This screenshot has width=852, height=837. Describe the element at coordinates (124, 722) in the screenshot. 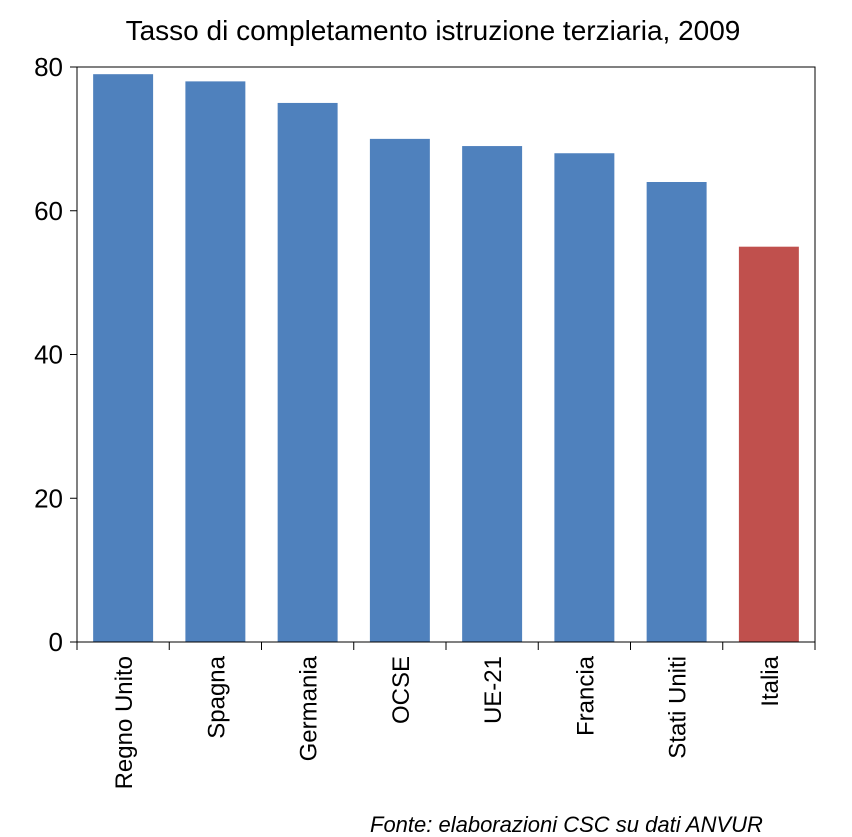

I see `x-tick-label: Regno Unito` at that location.